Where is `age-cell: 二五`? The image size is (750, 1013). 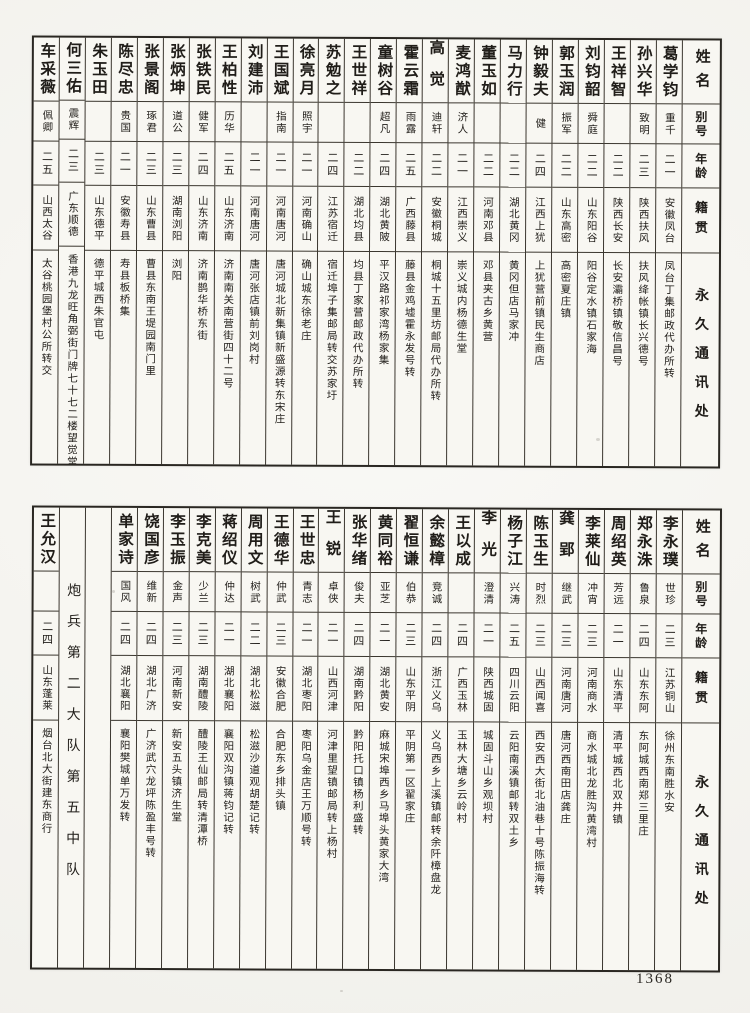 age-cell: 二五 is located at coordinates (227, 164).